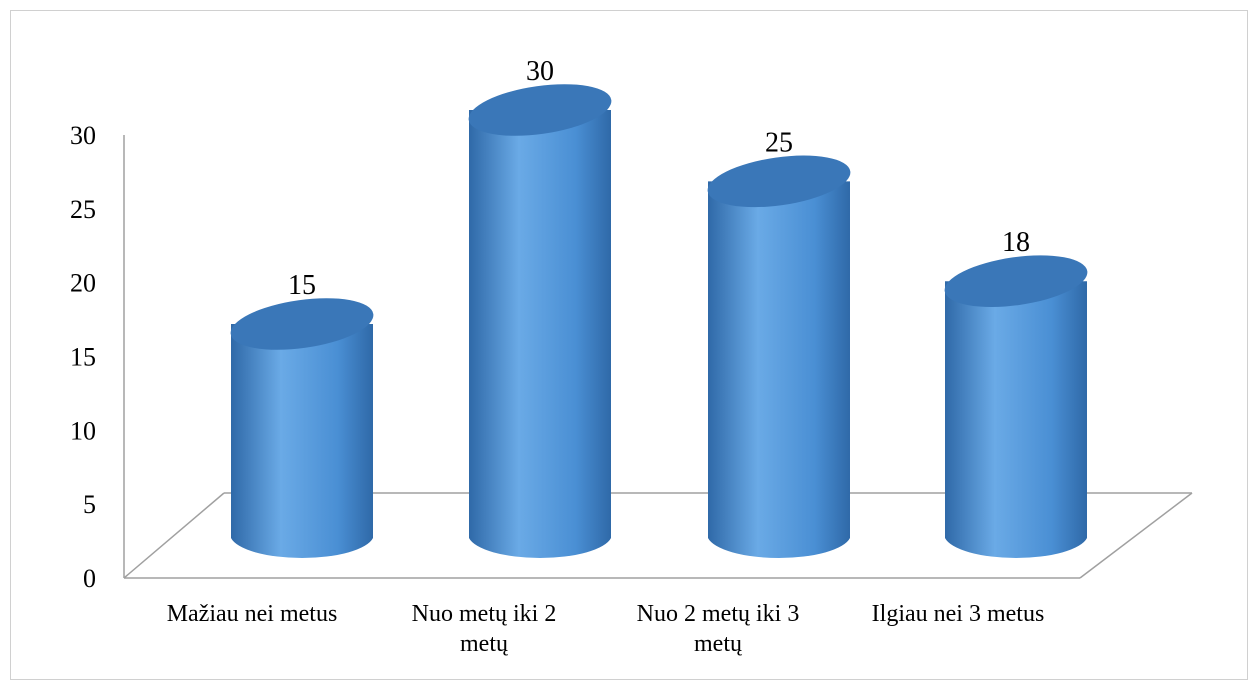 The image size is (1259, 680). Describe the element at coordinates (252, 614) in the screenshot. I see `category-label: Mažiau nei metus` at that location.